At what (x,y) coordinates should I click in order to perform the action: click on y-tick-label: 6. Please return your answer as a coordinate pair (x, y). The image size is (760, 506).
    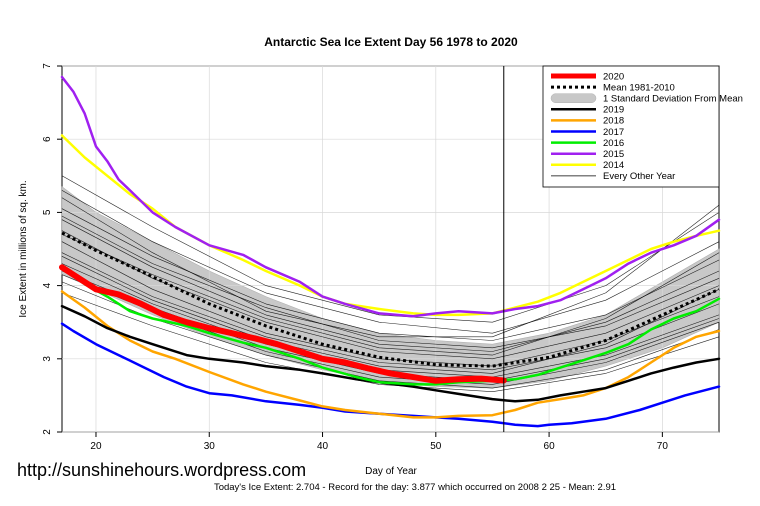
    Looking at the image, I should click on (47, 139).